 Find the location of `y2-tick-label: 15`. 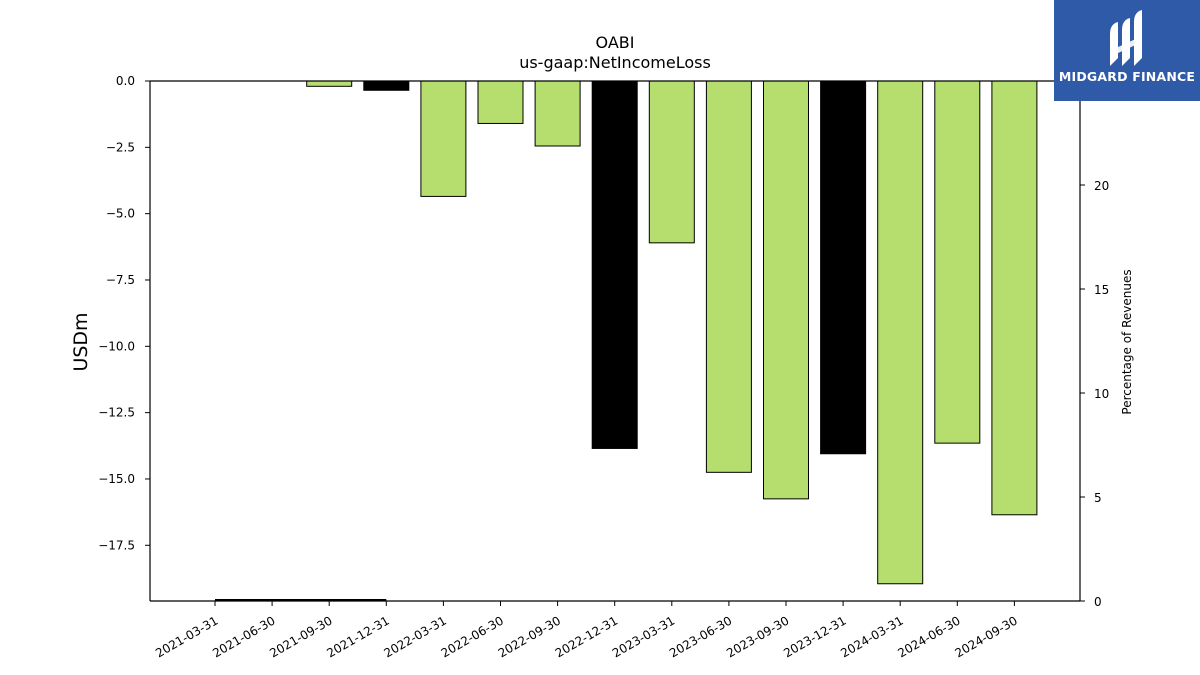

y2-tick-label: 15 is located at coordinates (1101, 290).